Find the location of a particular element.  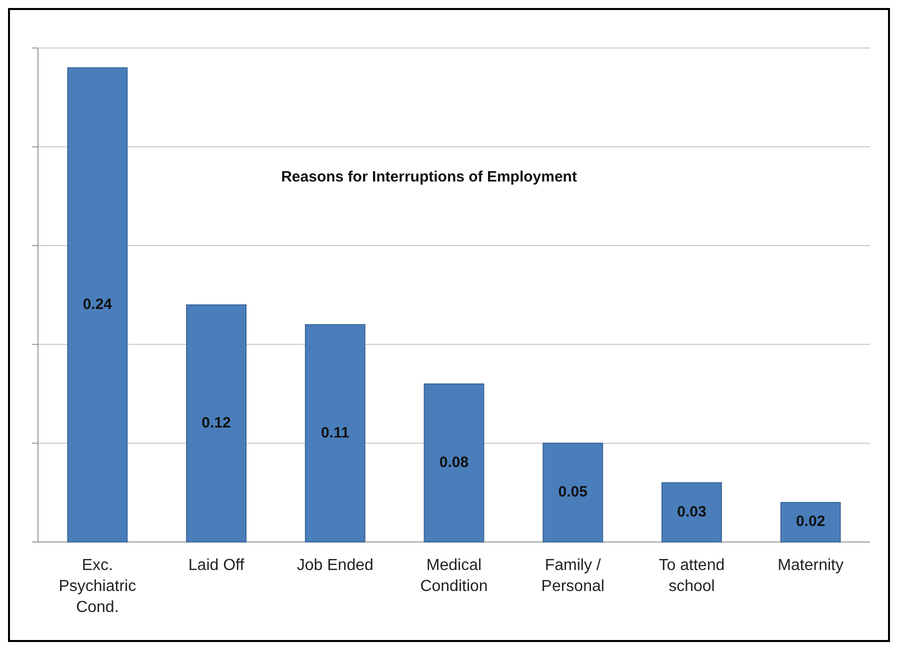

x-tick-label: Laid Off is located at coordinates (216, 565).